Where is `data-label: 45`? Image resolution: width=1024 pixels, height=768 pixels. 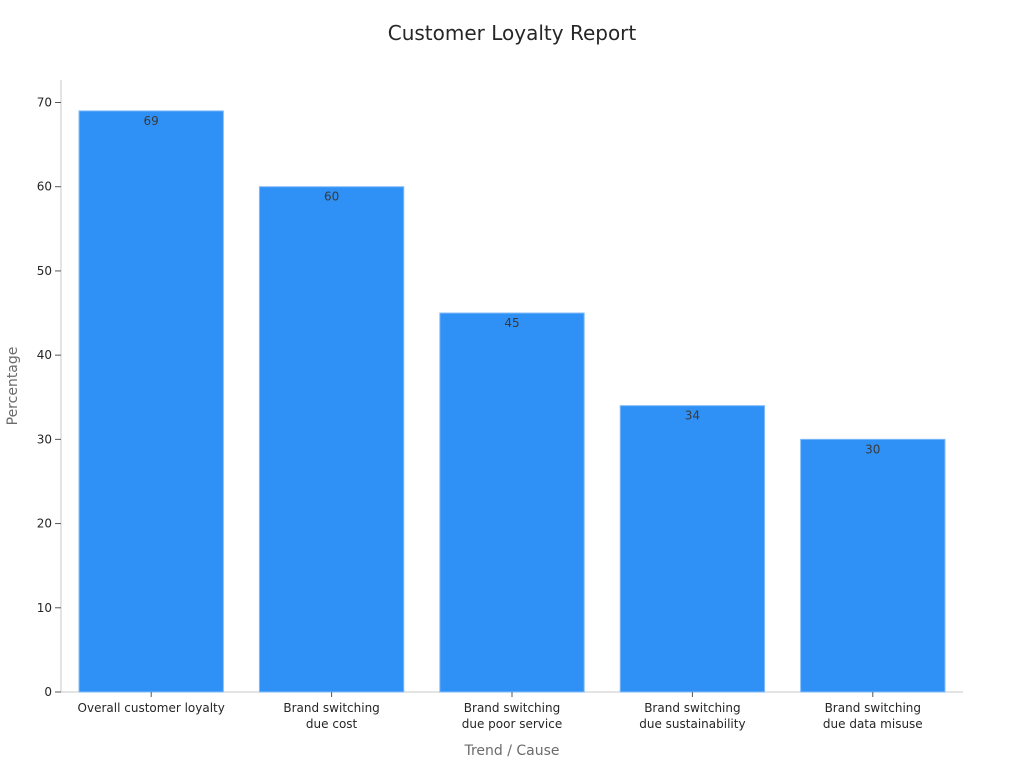
data-label: 45 is located at coordinates (511, 323).